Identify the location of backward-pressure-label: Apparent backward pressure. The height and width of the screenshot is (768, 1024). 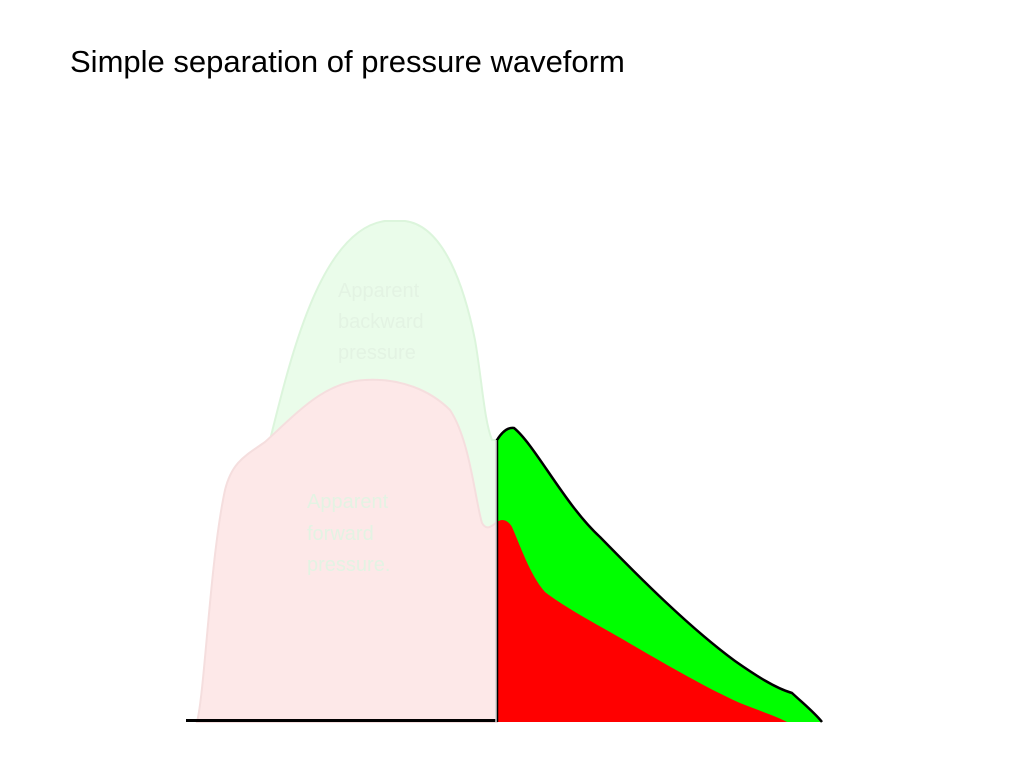
(383, 322).